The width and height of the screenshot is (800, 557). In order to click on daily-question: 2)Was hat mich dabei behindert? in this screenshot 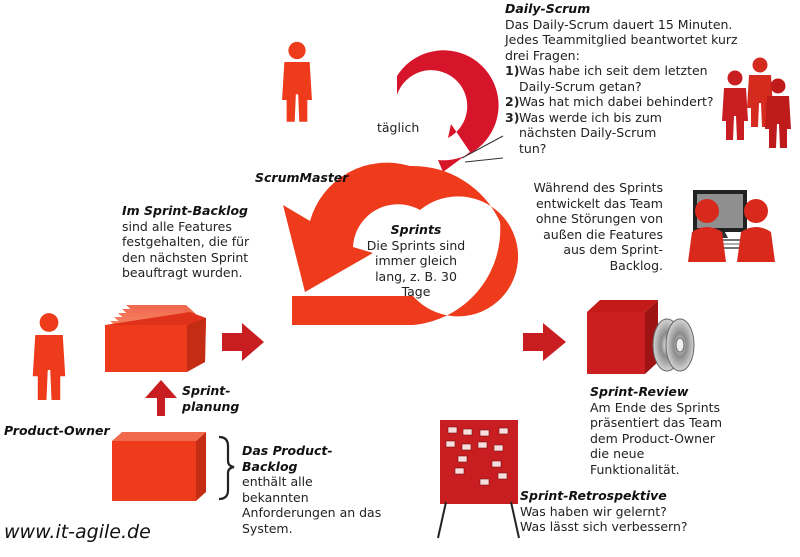, I will do `click(609, 101)`.